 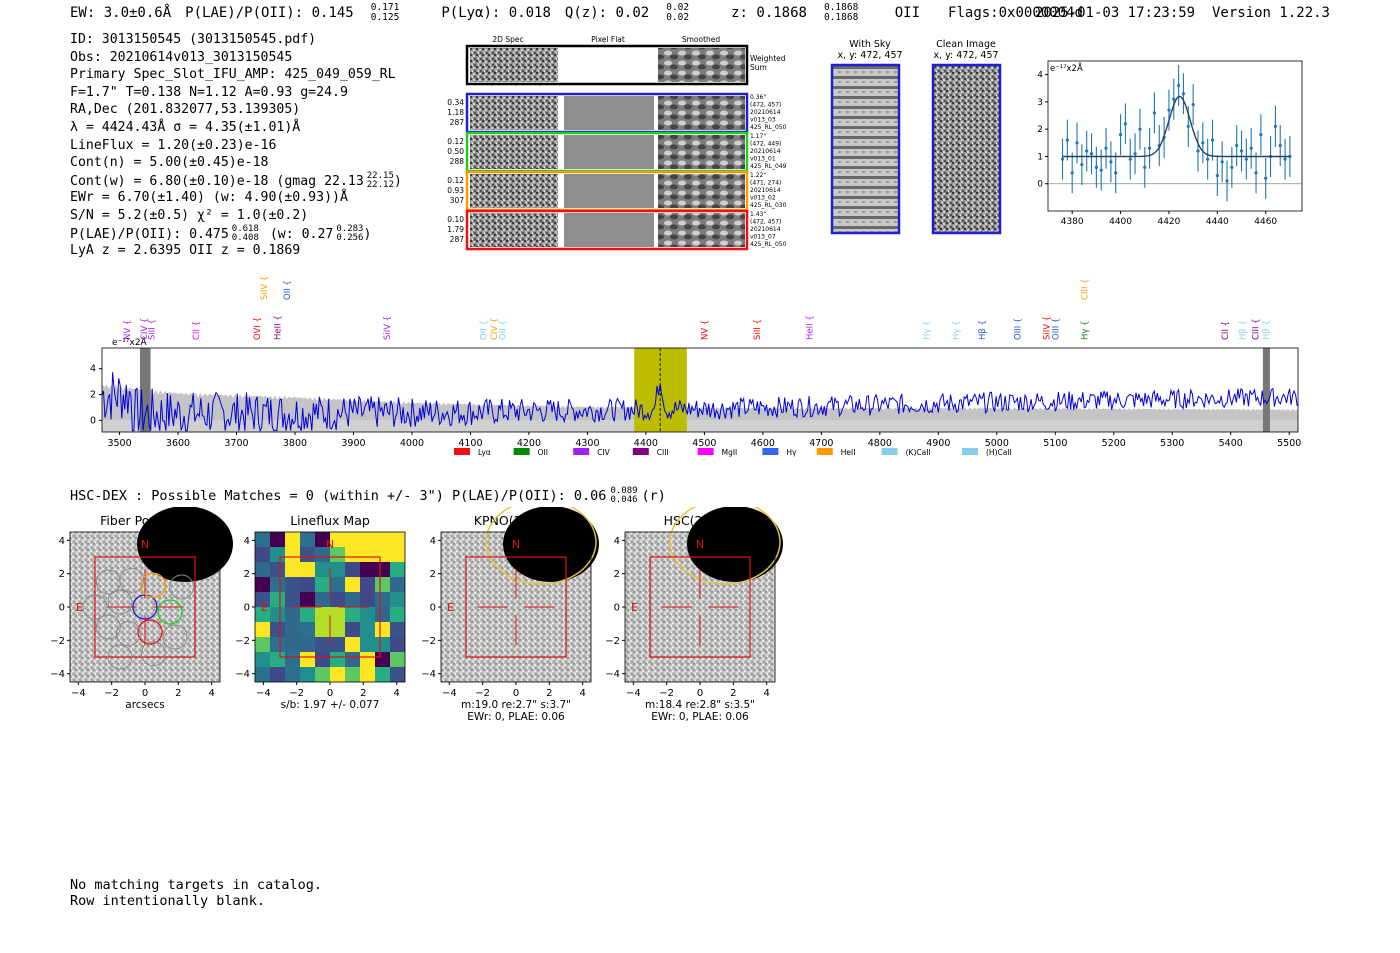 What do you see at coordinates (541, 546) in the screenshot?
I see `source-ellipse` at bounding box center [541, 546].